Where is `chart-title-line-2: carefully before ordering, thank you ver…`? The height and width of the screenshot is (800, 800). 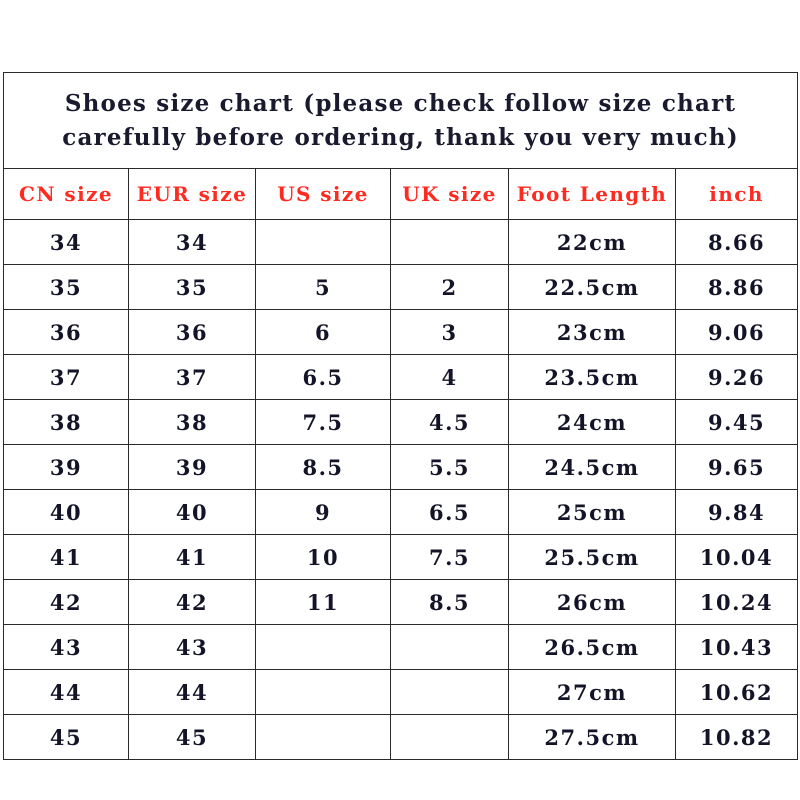 chart-title-line-2: carefully before ordering, thank you ver… is located at coordinates (400, 137).